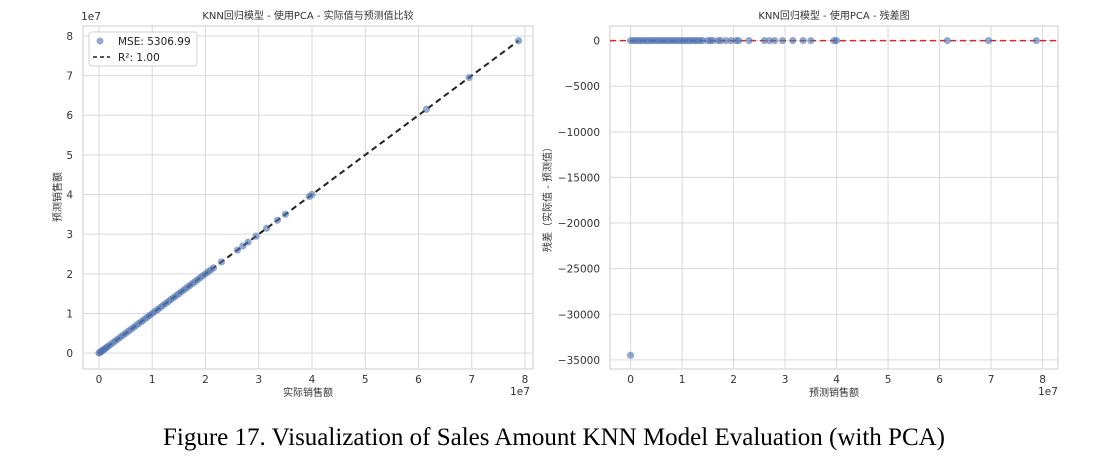 The height and width of the screenshot is (476, 1118). I want to click on left-y-exponent: 1e7, so click(91, 17).